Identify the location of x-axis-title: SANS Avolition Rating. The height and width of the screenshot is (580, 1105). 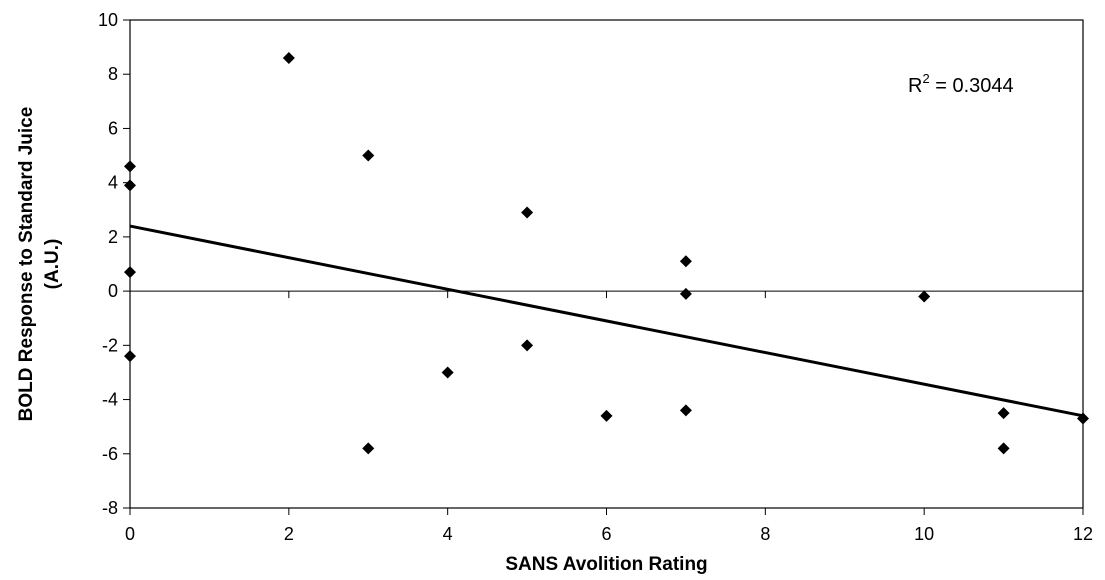
(606, 564).